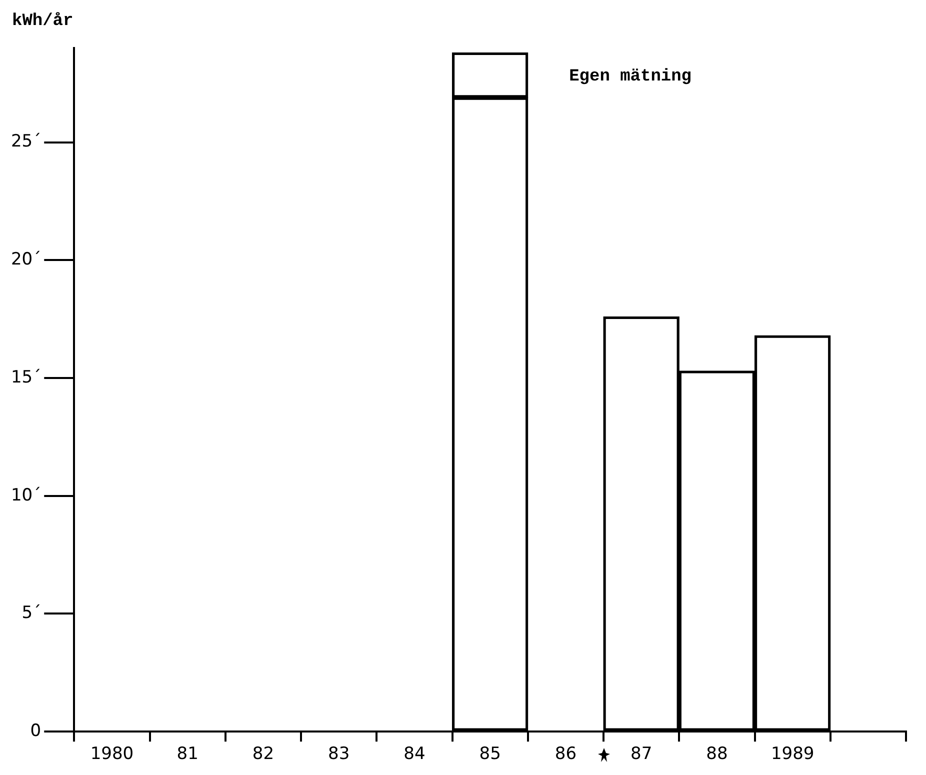 This screenshot has width=926, height=775. Describe the element at coordinates (415, 754) in the screenshot. I see `x-tick-label: 84` at that location.